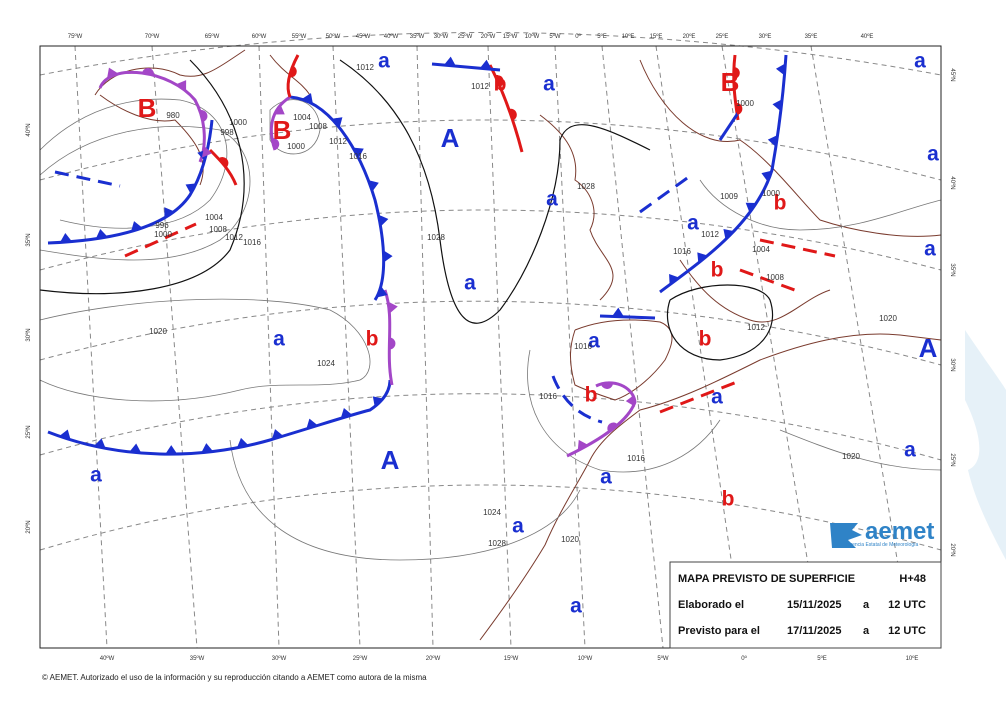 The width and height of the screenshot is (1006, 705). Describe the element at coordinates (866, 631) in the screenshot. I see `info-cell: a` at that location.